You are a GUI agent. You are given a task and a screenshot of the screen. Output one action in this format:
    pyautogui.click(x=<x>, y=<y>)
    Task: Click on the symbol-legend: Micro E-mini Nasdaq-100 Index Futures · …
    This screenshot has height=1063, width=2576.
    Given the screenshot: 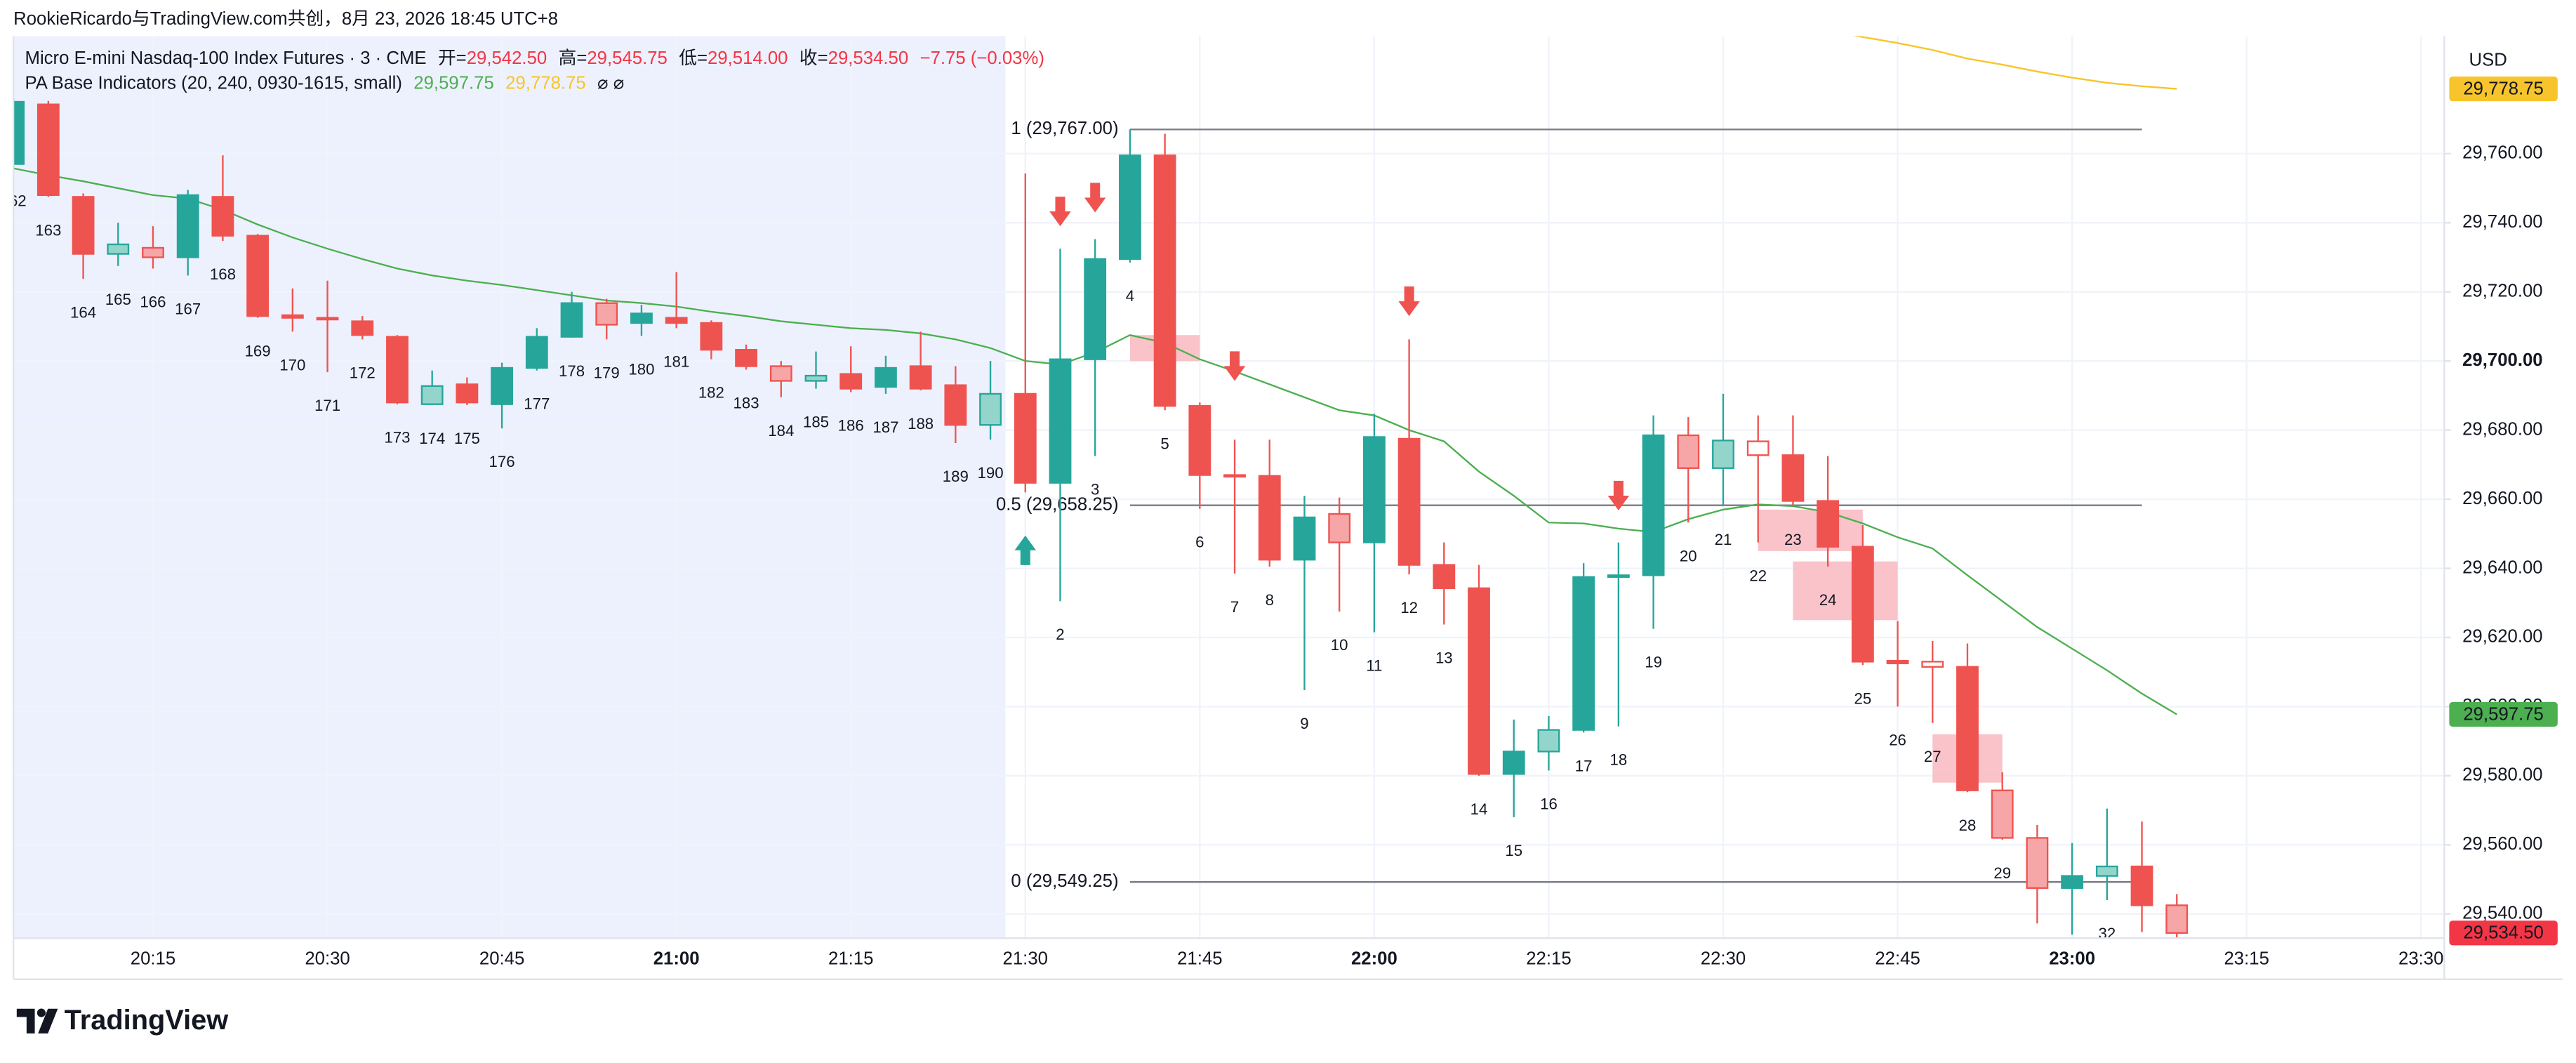 What is the action you would take?
    pyautogui.click(x=535, y=58)
    